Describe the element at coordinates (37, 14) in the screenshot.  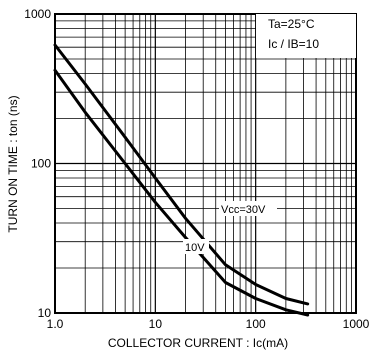
I see `y-tick-label: 1000` at that location.